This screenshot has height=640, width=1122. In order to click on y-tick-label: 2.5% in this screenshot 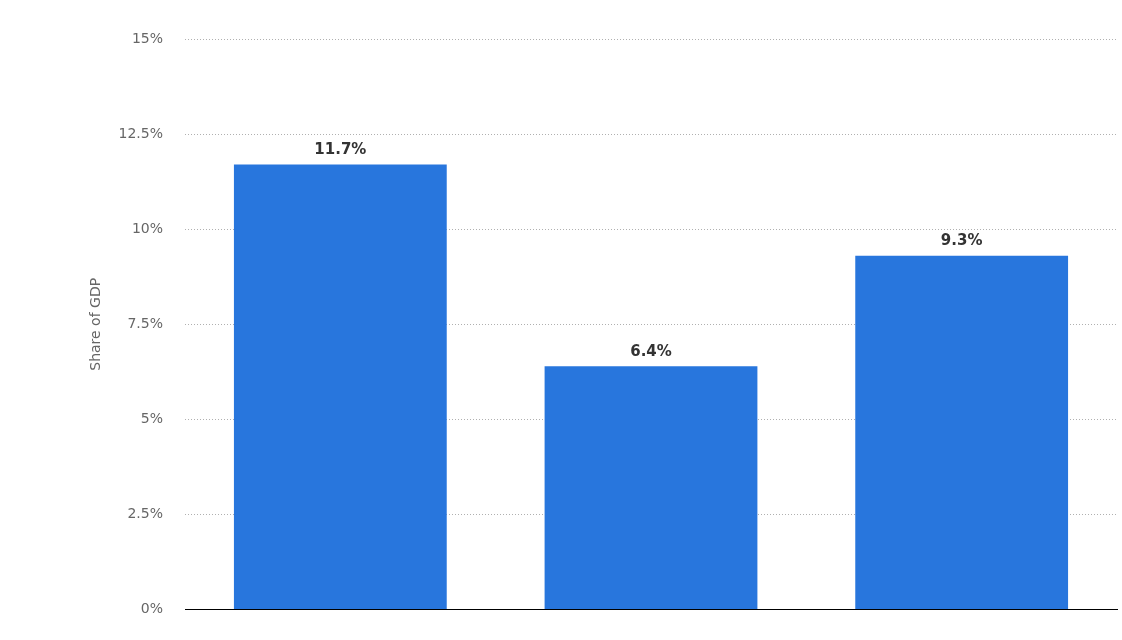, I will do `click(145, 513)`.